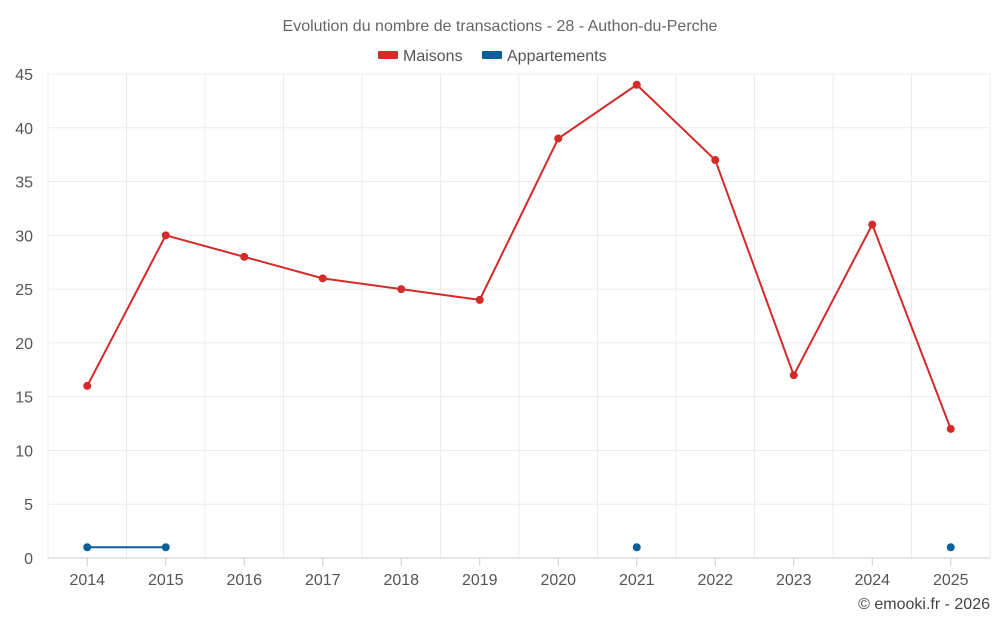  I want to click on y-tick-label: 25, so click(24, 290).